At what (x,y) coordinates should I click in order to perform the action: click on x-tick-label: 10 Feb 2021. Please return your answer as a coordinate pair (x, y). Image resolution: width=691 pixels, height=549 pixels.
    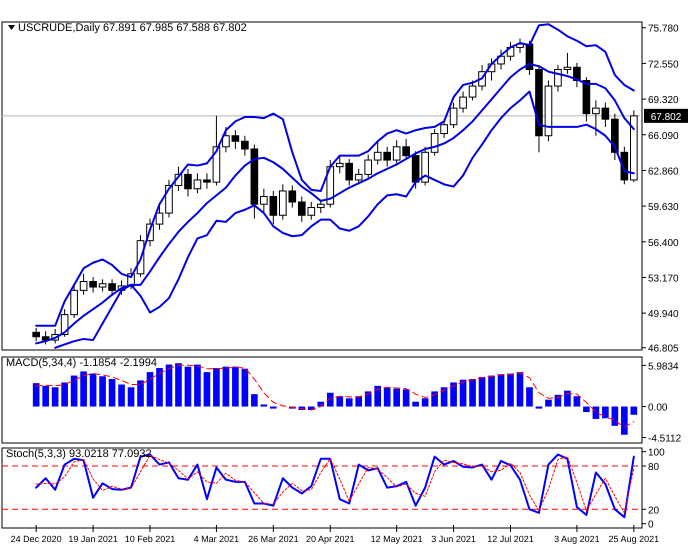
    Looking at the image, I should click on (150, 539).